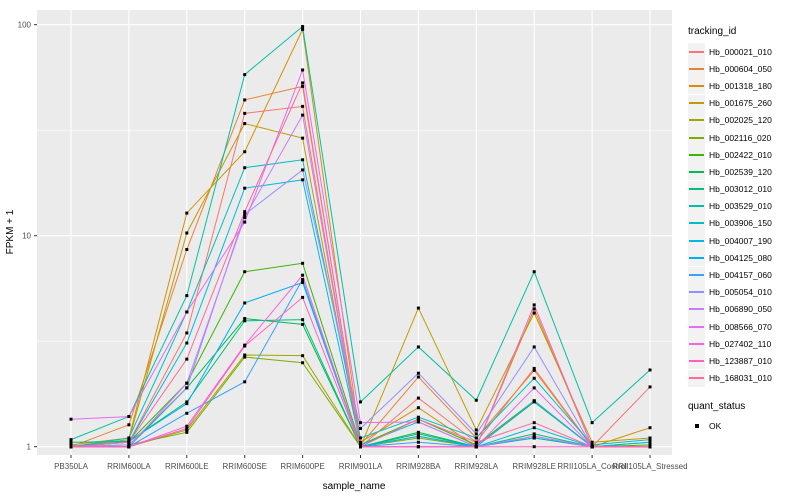  Describe the element at coordinates (534, 466) in the screenshot. I see `x-tick-label: RRIM928LE` at that location.